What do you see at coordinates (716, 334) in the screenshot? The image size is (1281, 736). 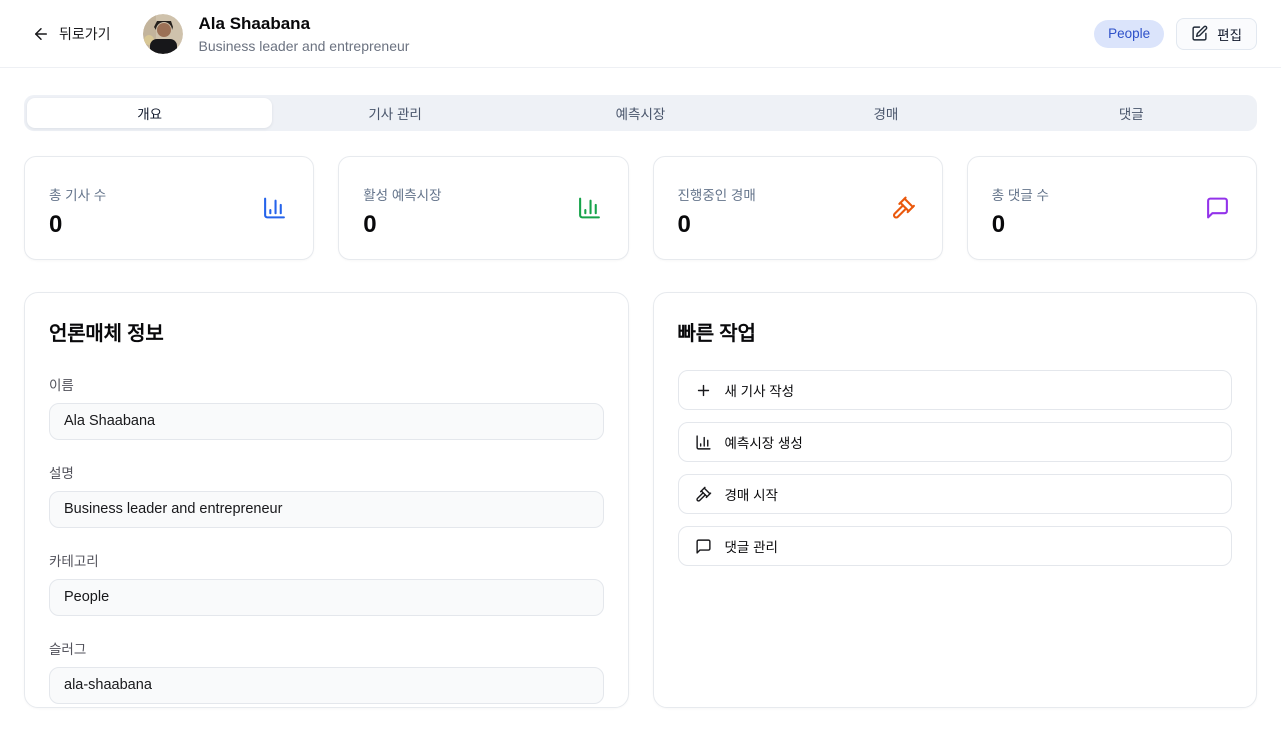 I see `quick-actions-title: 빠른 작업` at bounding box center [716, 334].